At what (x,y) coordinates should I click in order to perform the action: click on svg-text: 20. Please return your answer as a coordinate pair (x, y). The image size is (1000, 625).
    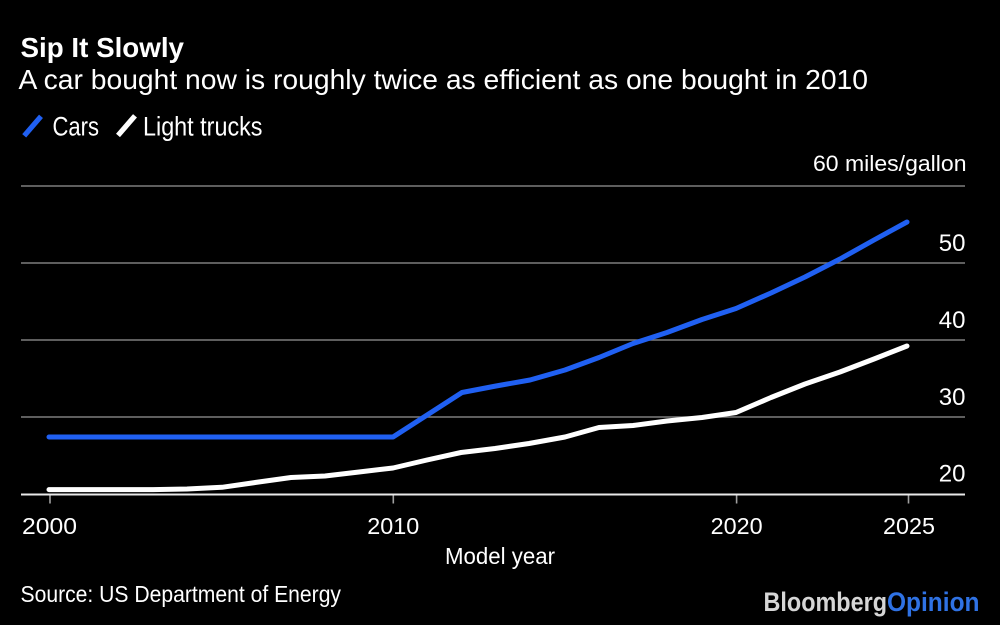
    Looking at the image, I should click on (952, 474).